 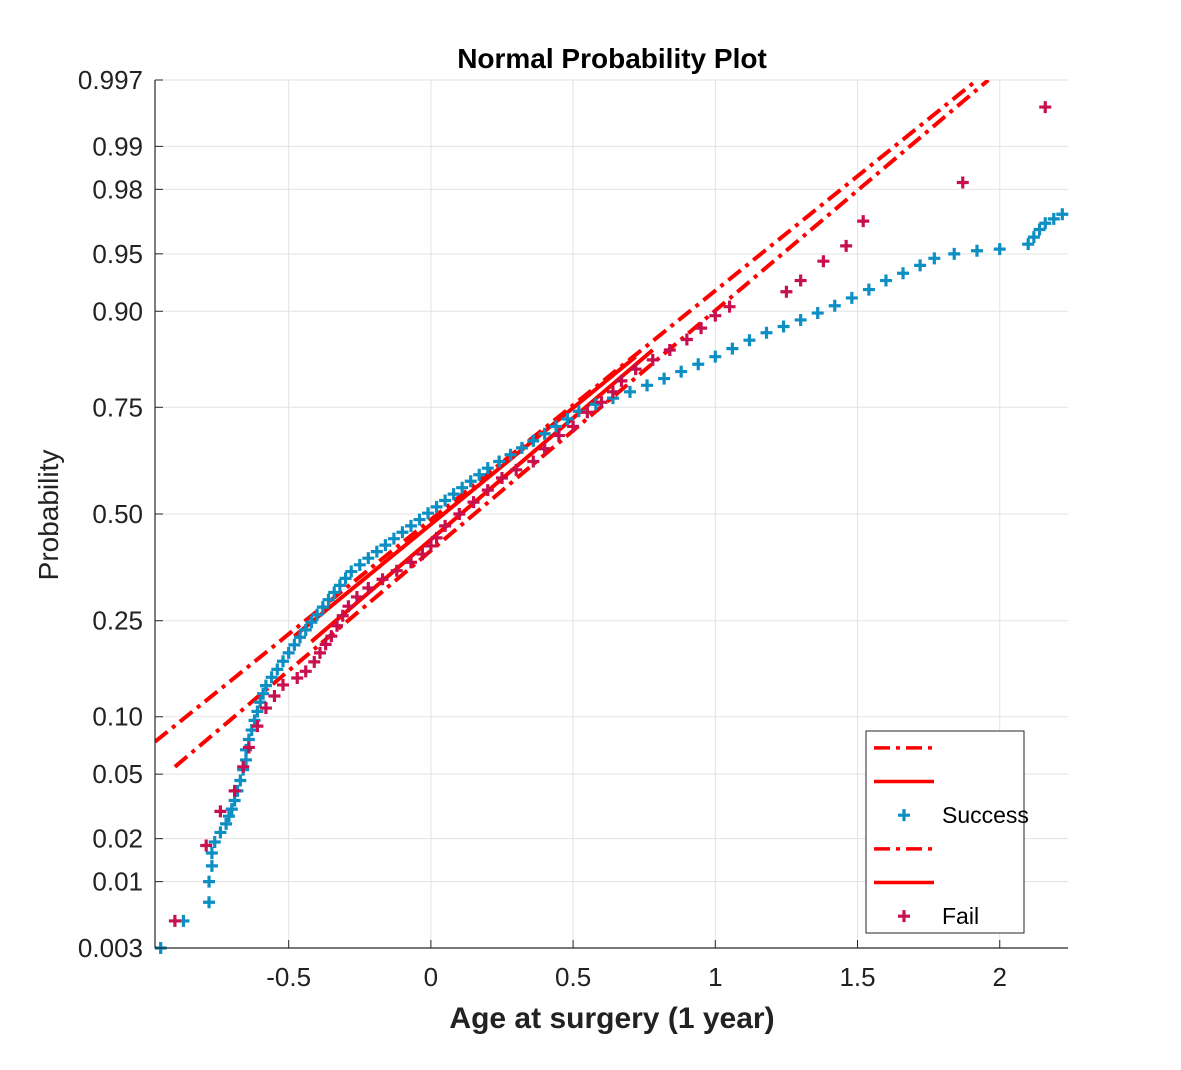 I want to click on legend-label: Success, so click(x=985, y=815).